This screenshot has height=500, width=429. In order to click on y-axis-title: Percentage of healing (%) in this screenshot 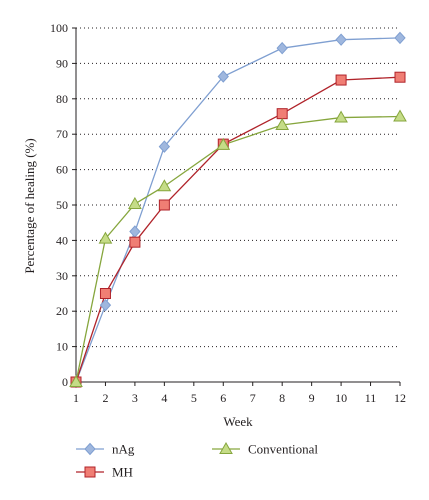, I will do `click(29, 205)`.